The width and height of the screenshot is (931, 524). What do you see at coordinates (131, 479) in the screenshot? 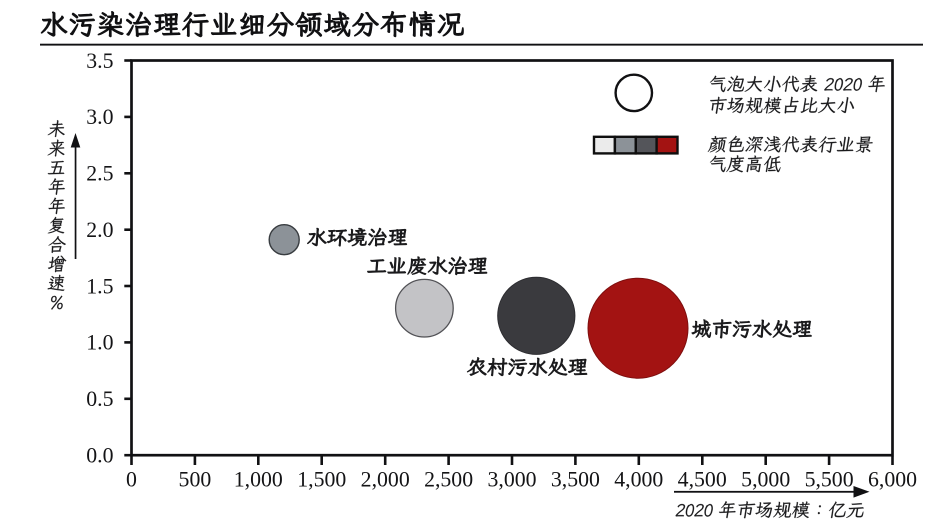
I see `svg-text: 0` at bounding box center [131, 479].